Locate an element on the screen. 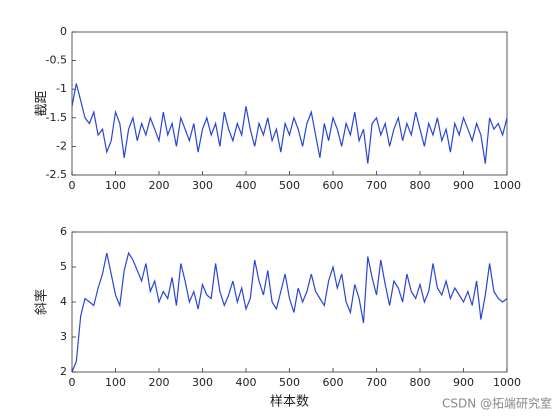  y-tick-label: -1.5 is located at coordinates (56, 117).